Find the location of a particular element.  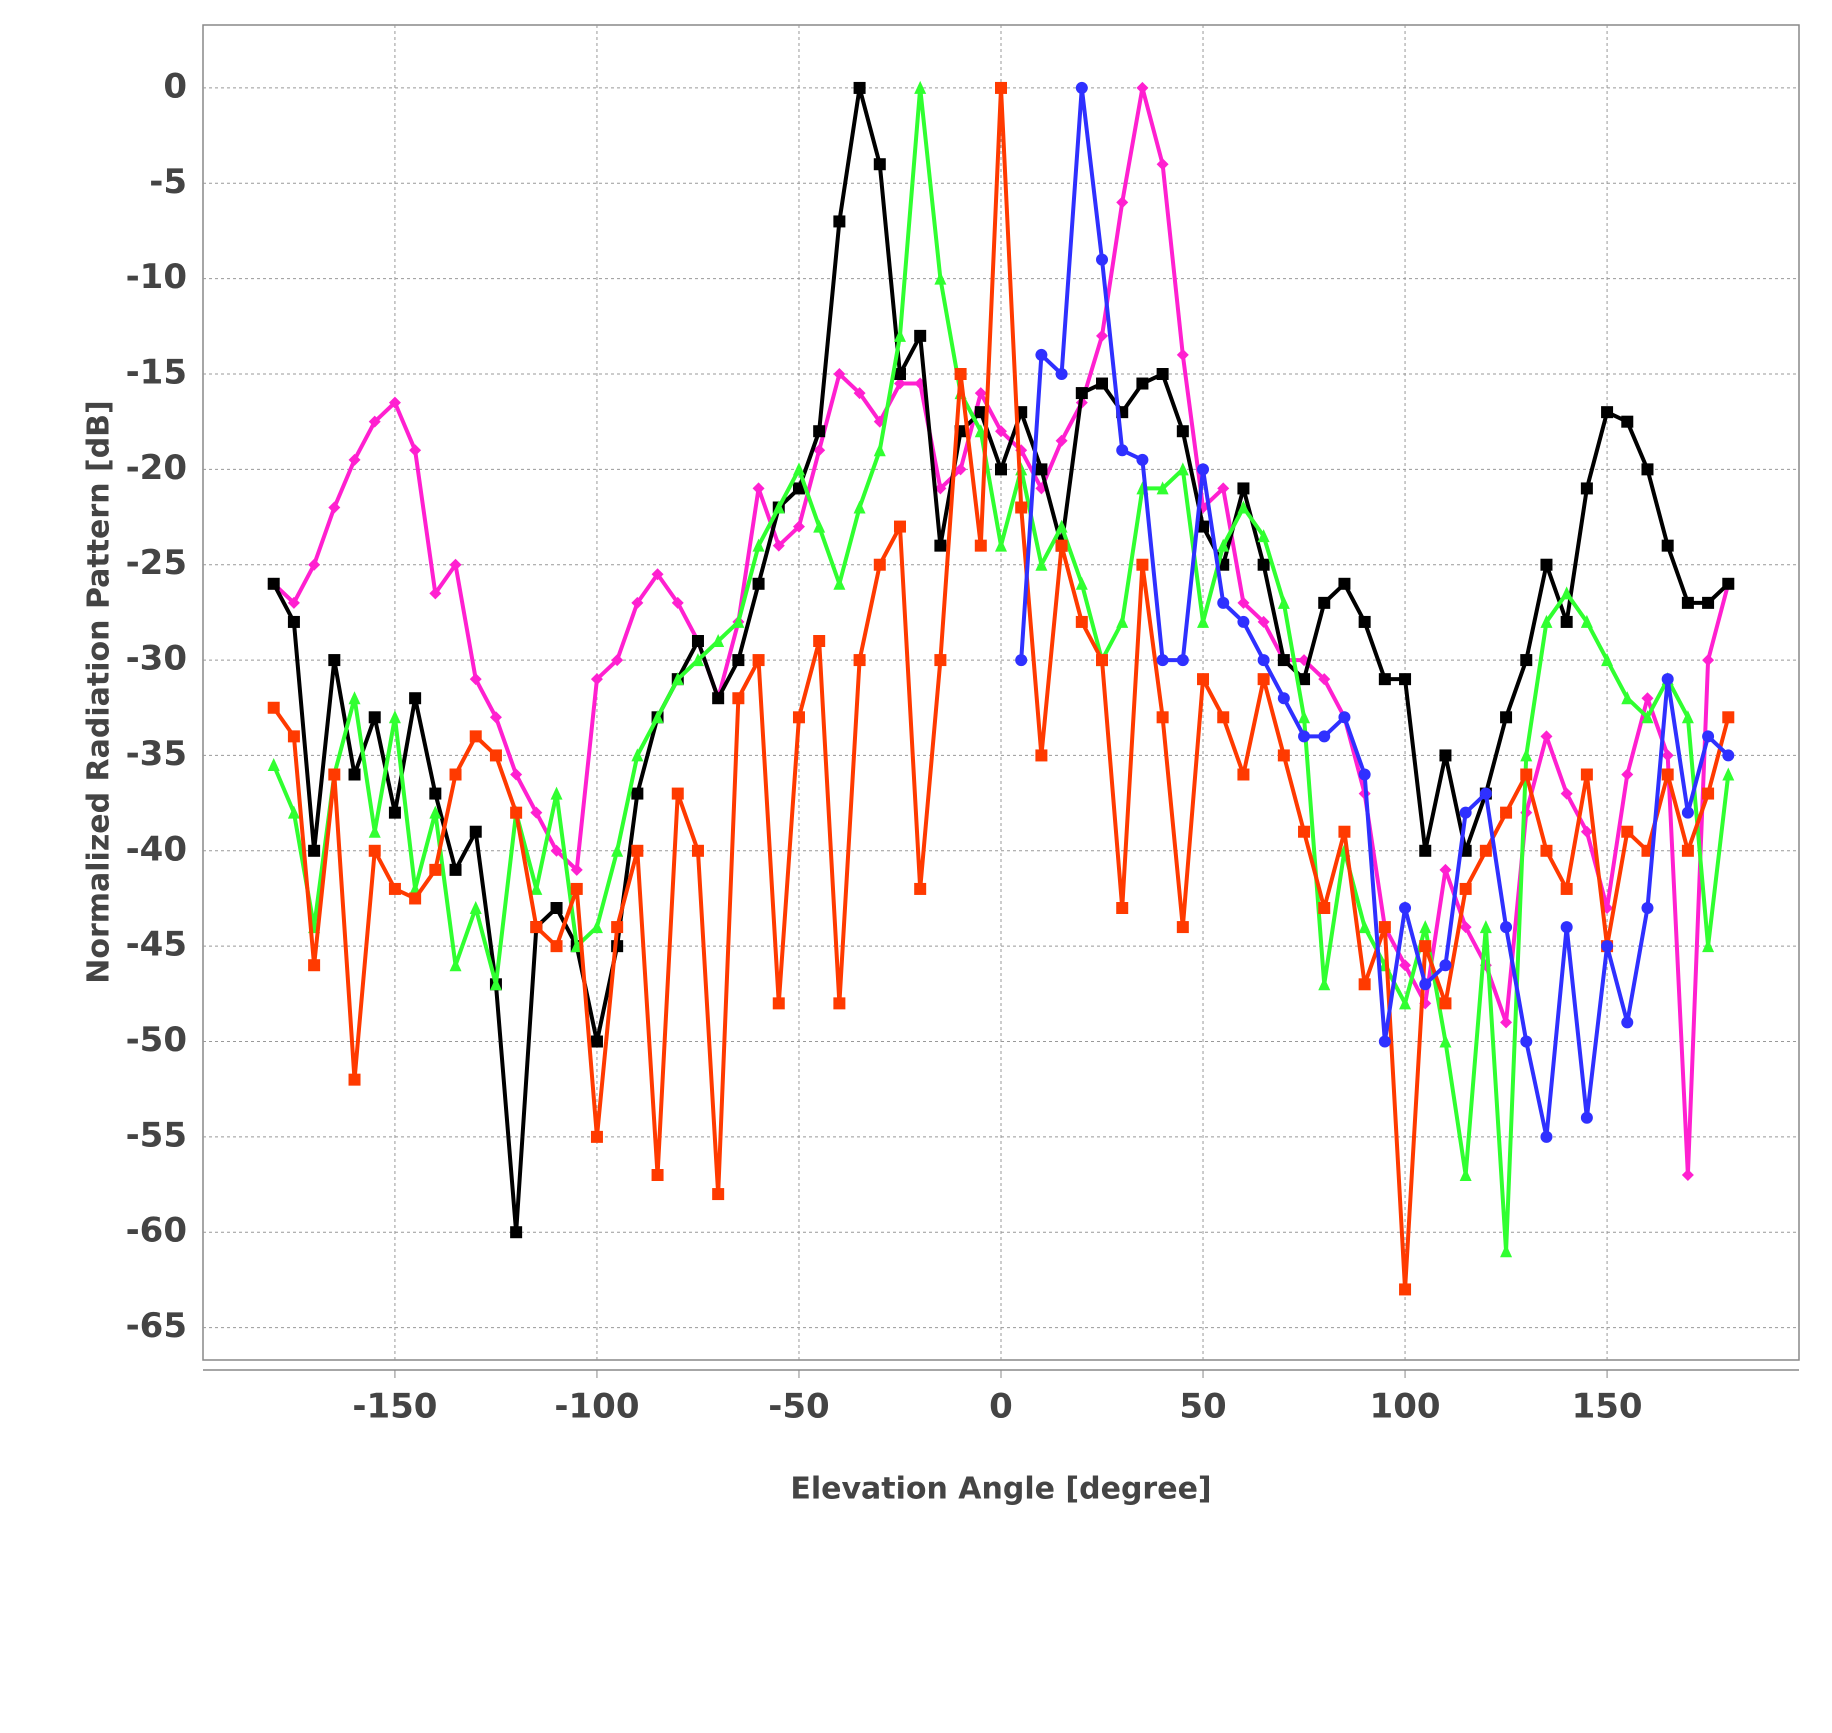

y-tick-label: -35 is located at coordinates (156, 754).